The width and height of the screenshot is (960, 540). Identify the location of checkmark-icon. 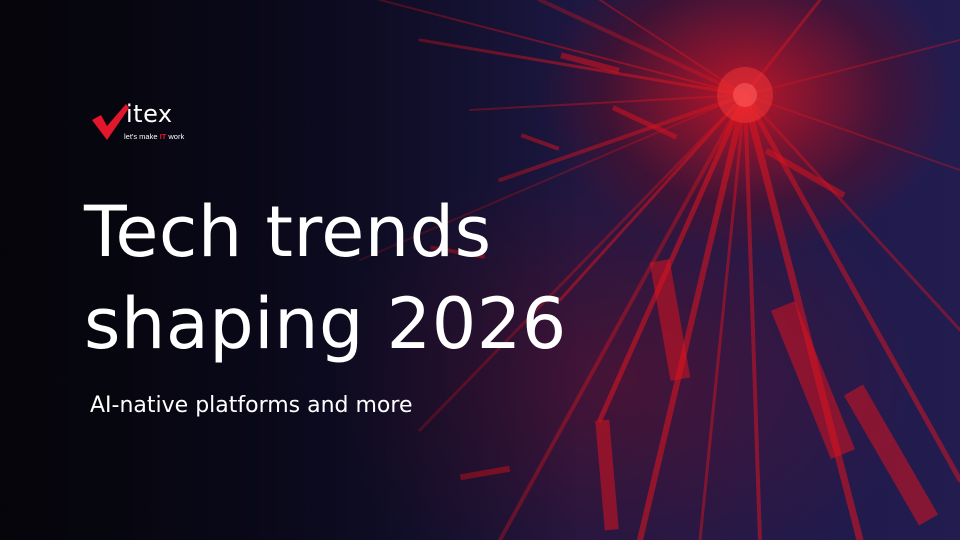
(110, 122).